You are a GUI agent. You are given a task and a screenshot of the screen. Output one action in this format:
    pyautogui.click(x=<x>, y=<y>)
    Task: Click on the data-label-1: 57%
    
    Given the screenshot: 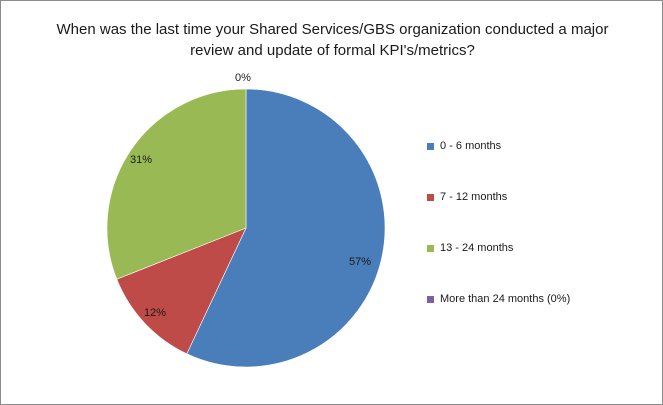 What is the action you would take?
    pyautogui.click(x=360, y=262)
    